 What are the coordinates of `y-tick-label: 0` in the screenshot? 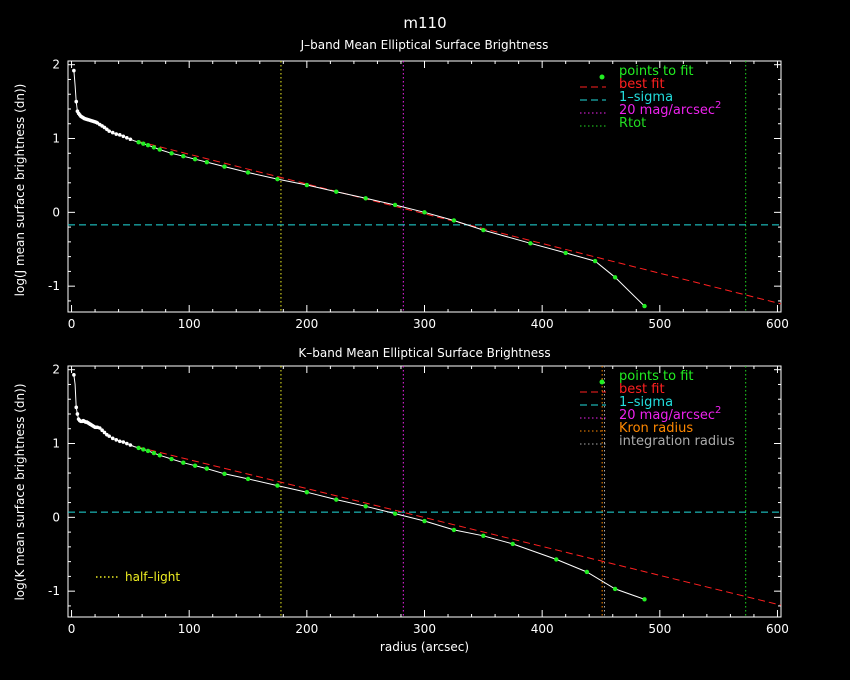 It's located at (56, 212).